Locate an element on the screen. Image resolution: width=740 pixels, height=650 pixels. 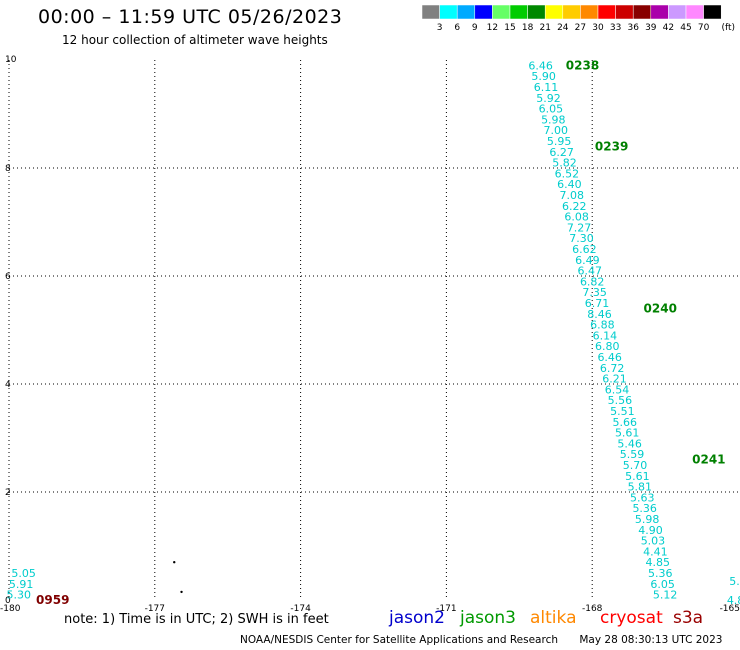
color-scale-label: 33 is located at coordinates (615, 28).